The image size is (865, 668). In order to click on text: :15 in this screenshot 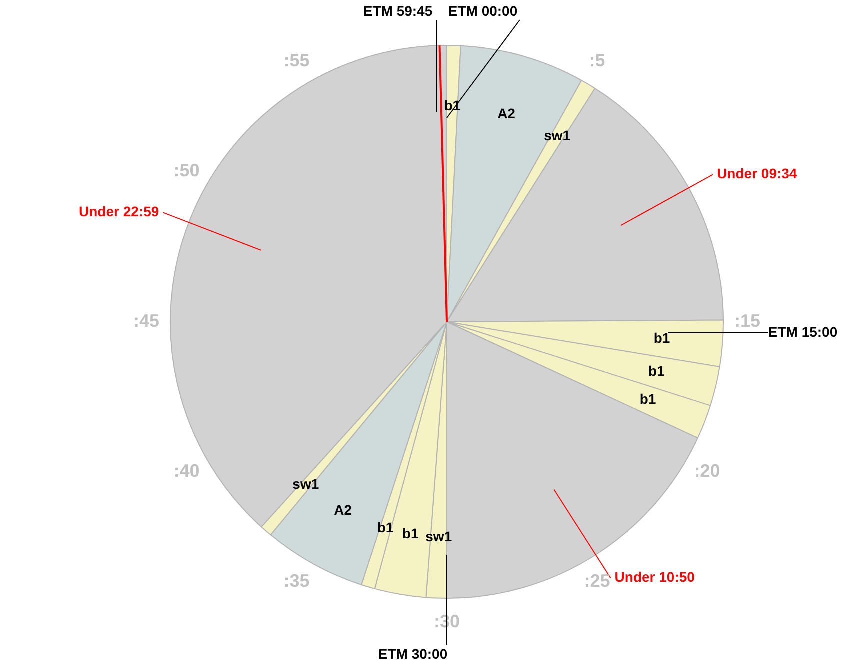, I will do `click(747, 320)`.